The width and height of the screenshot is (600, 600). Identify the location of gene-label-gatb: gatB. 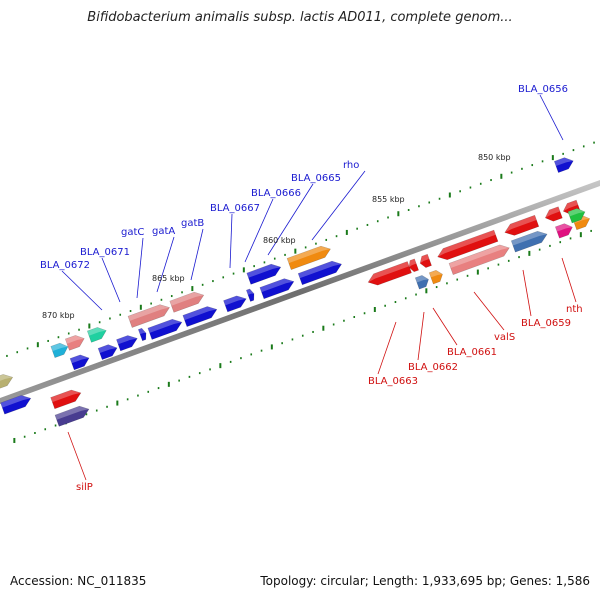
(192, 223).